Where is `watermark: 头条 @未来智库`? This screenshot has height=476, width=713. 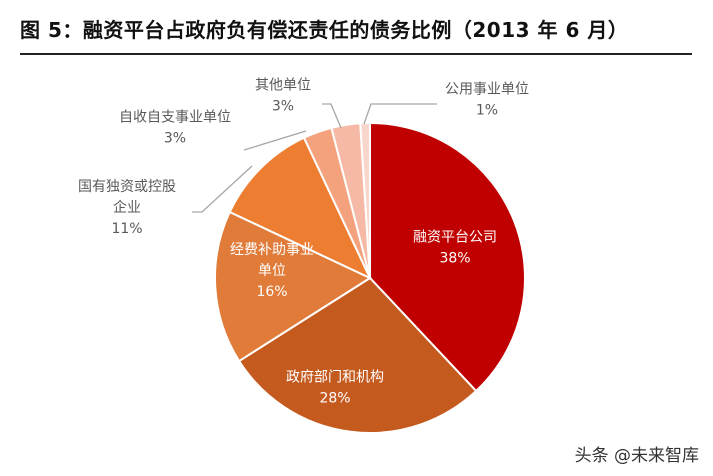
watermark: 头条 @未来智库 is located at coordinates (637, 453).